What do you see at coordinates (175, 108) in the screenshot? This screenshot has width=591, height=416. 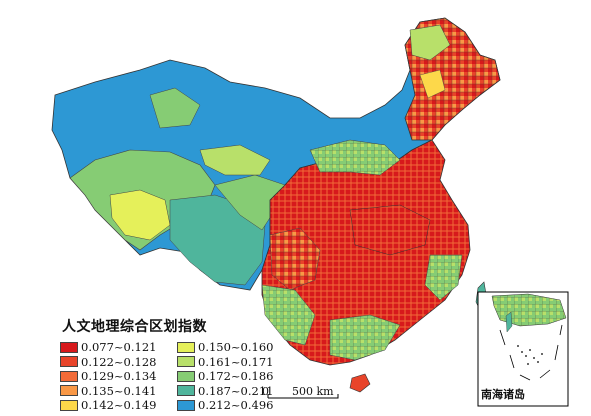 I see `region-north-green` at bounding box center [175, 108].